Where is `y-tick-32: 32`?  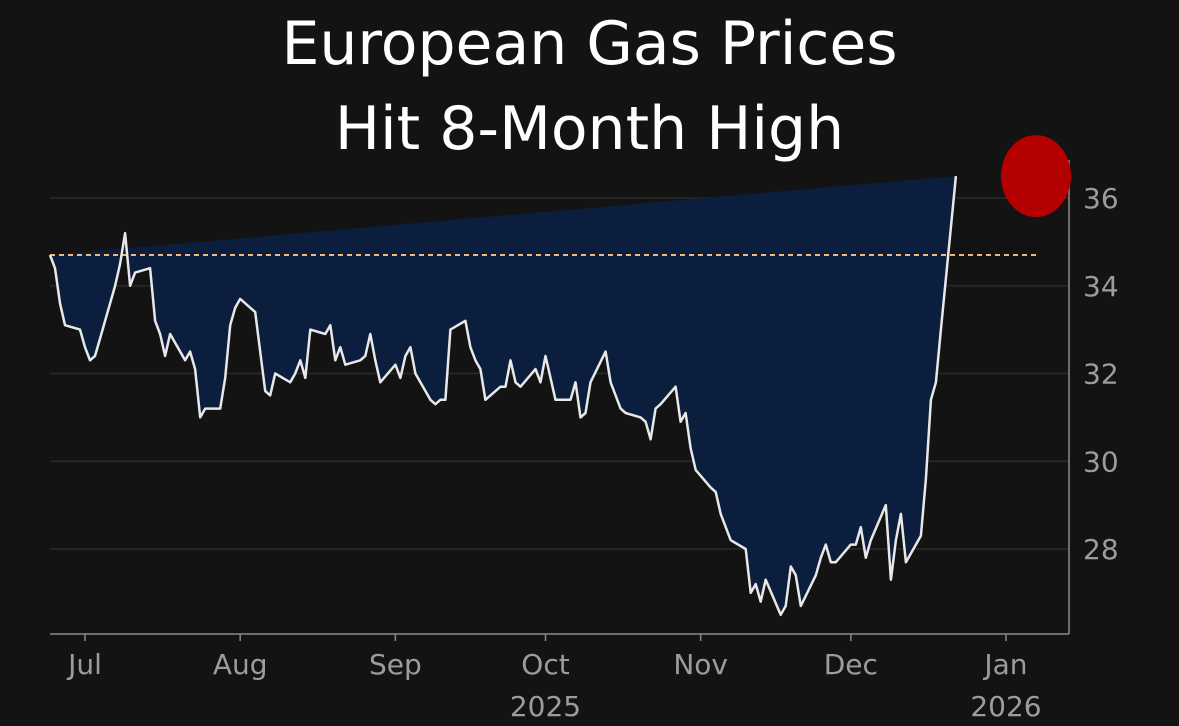 y-tick-32: 32 is located at coordinates (1101, 374).